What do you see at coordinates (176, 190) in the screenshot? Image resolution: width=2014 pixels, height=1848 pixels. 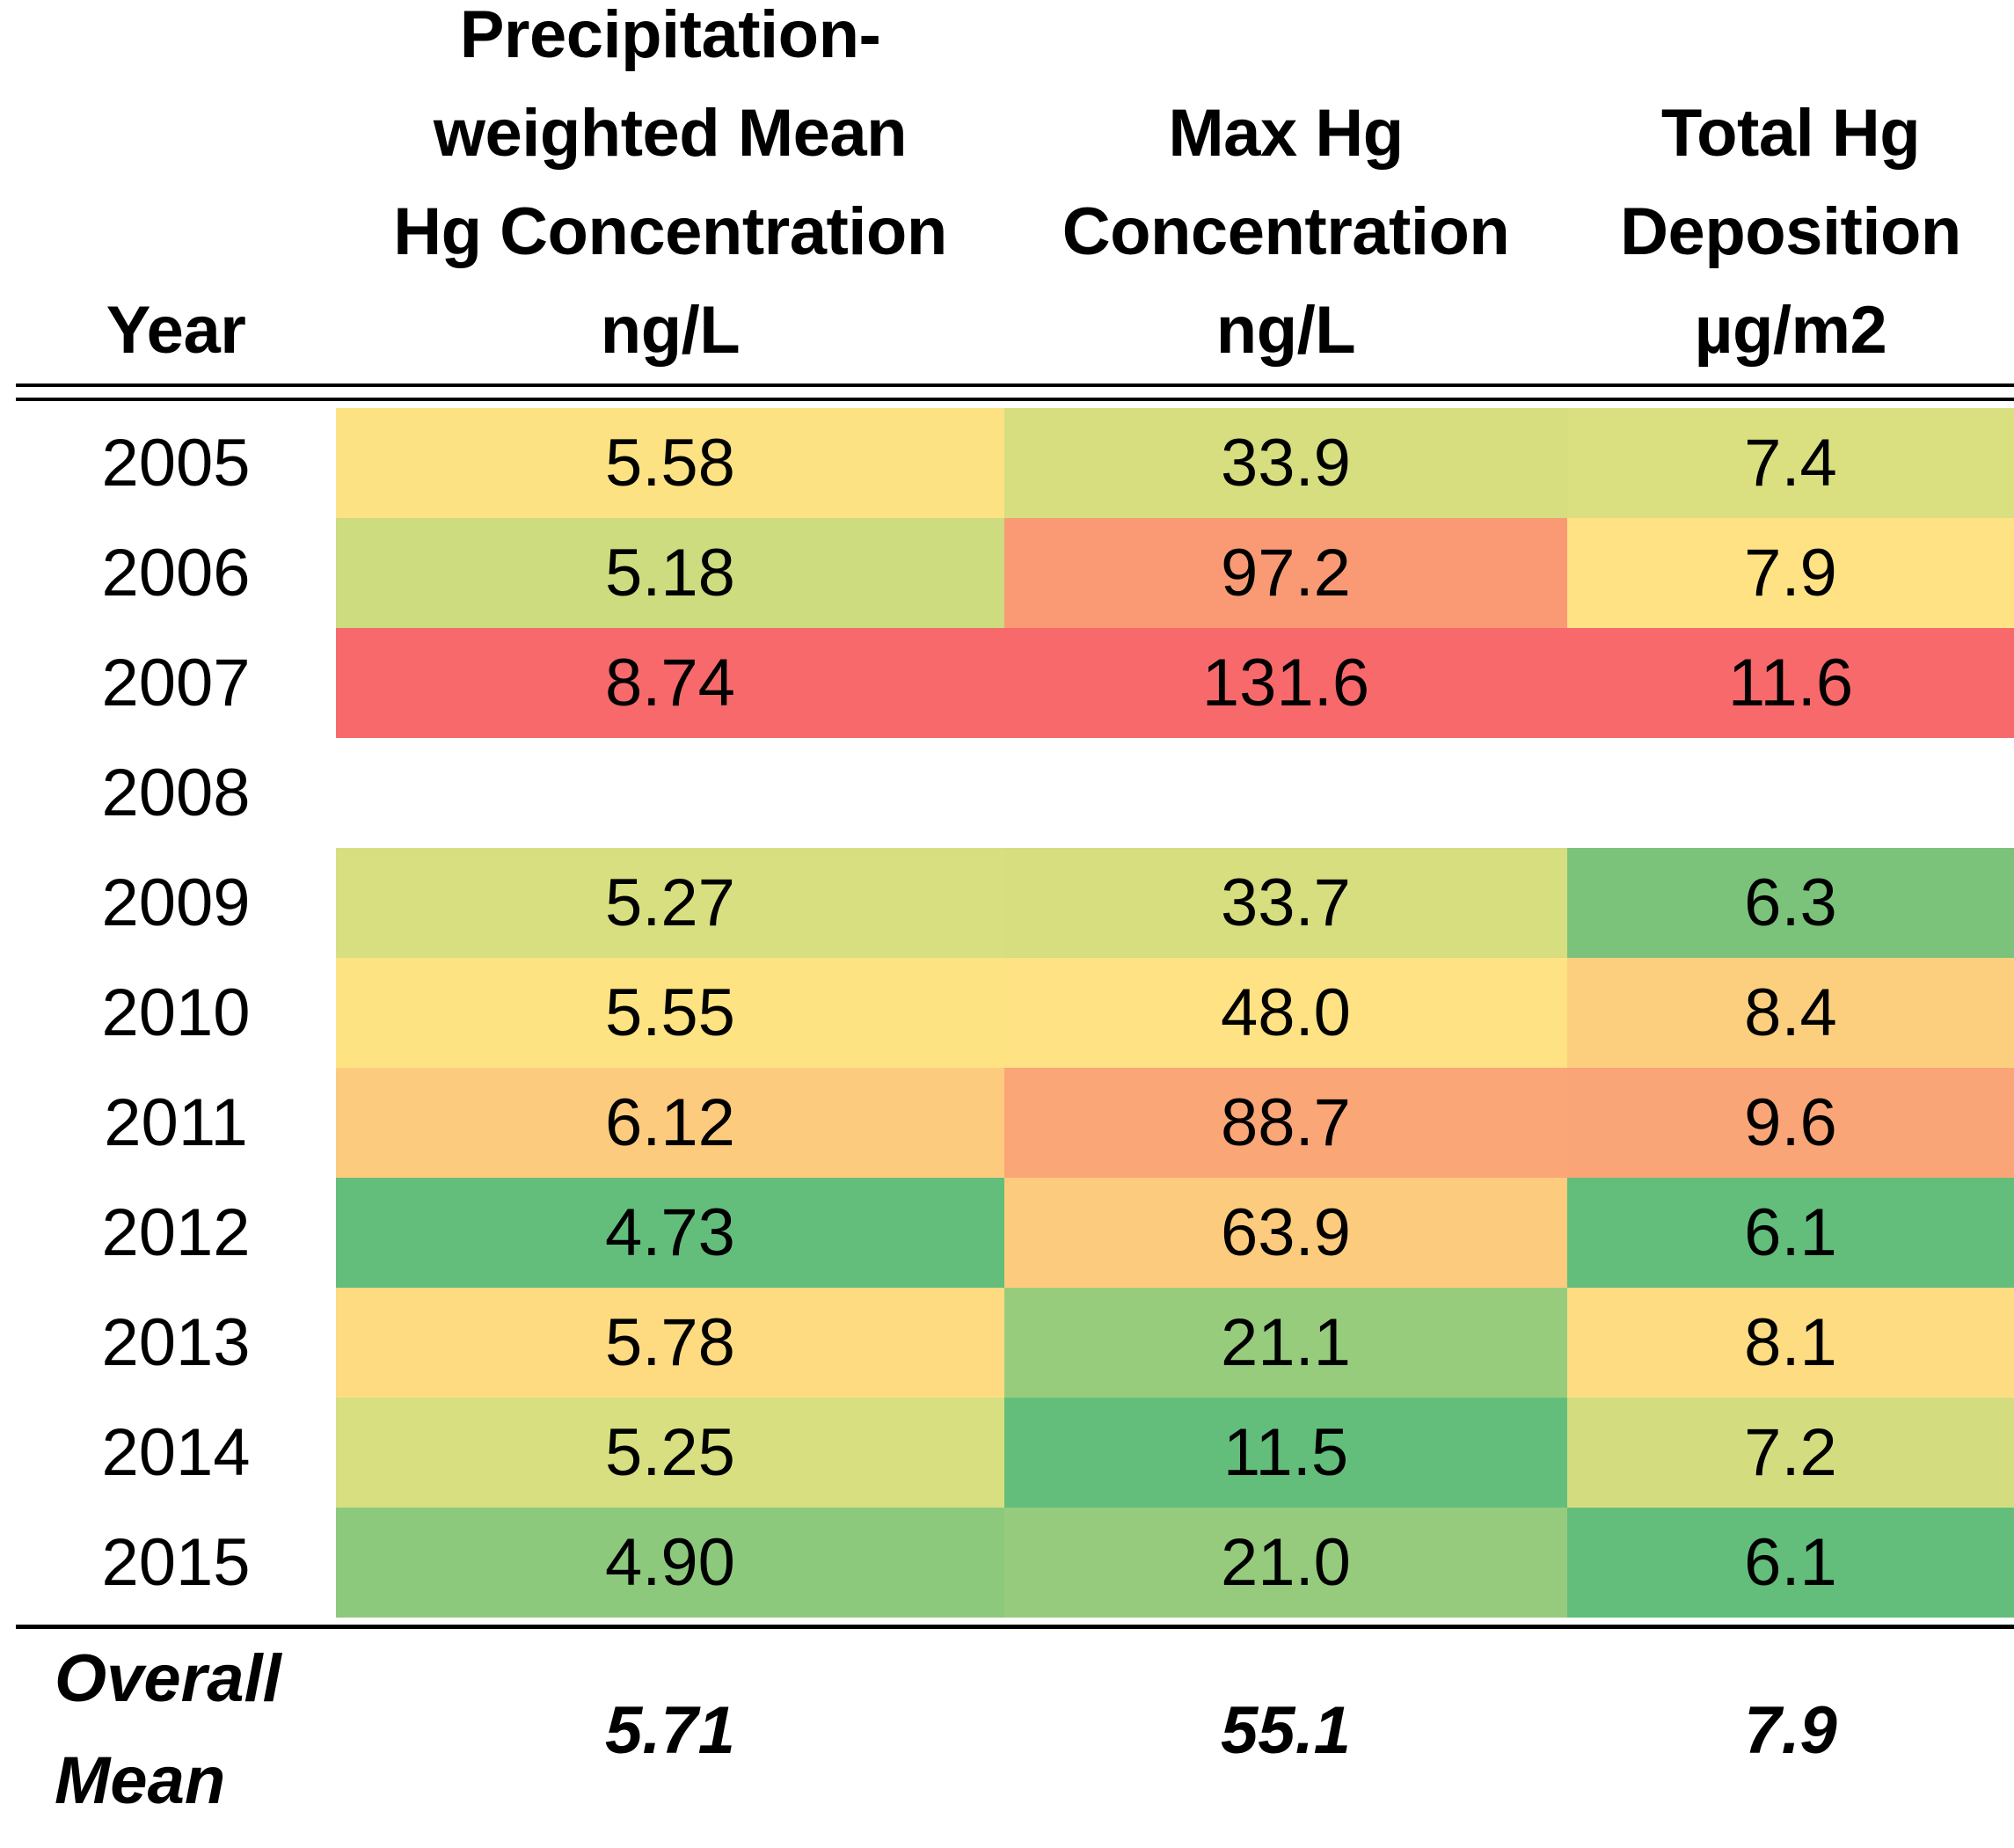 I see `header-year: Year` at bounding box center [176, 190].